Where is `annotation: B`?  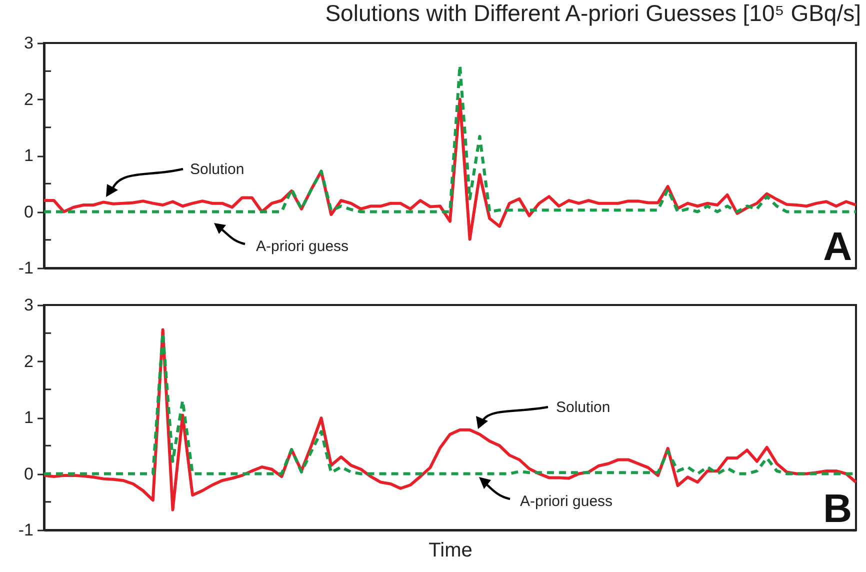
annotation: B is located at coordinates (837, 509).